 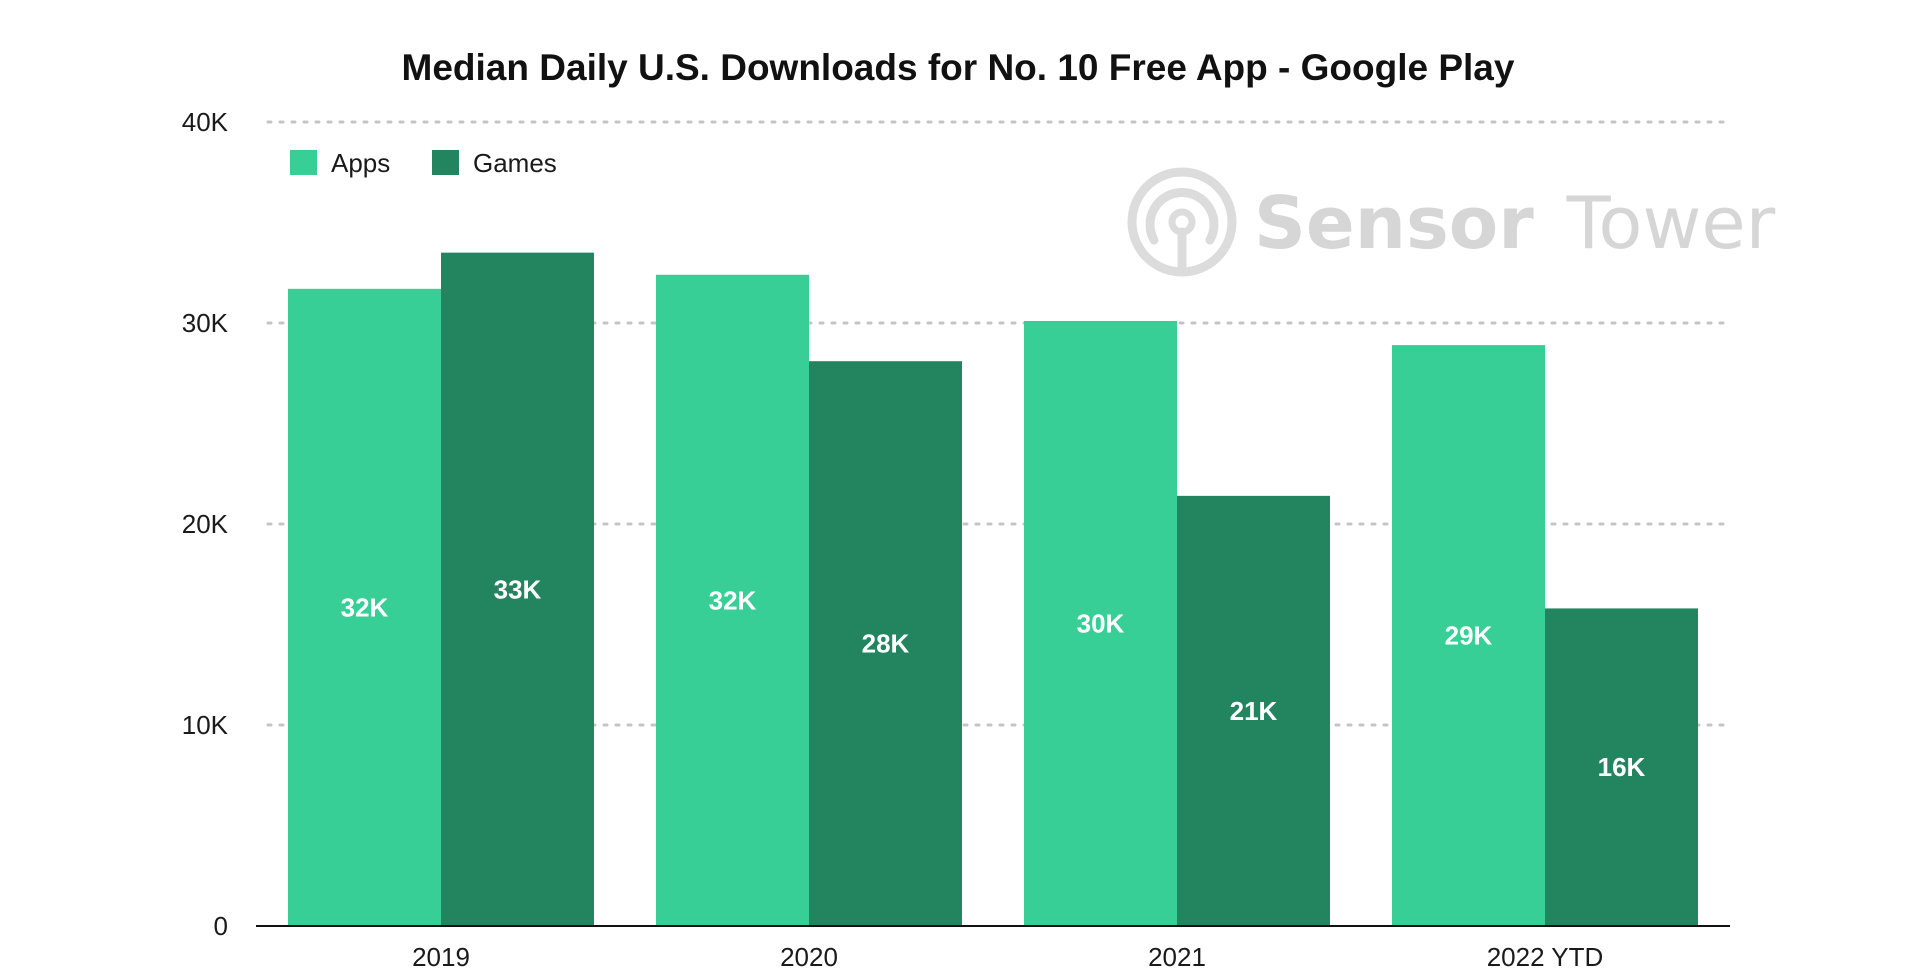 I want to click on watermark-brand-sensor: Sensor, so click(x=1394, y=223).